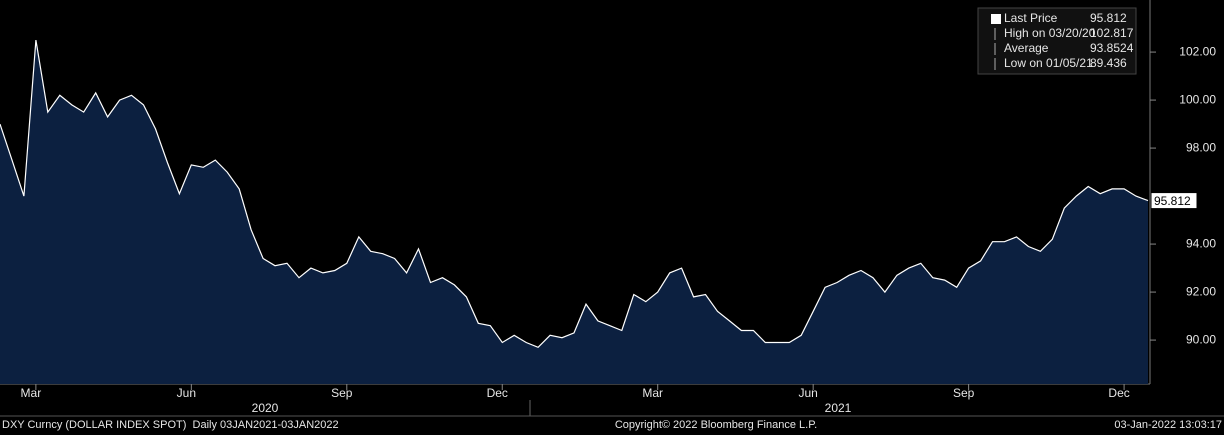 The height and width of the screenshot is (435, 1224). What do you see at coordinates (1201, 339) in the screenshot?
I see `y-tick-label: 90.00` at bounding box center [1201, 339].